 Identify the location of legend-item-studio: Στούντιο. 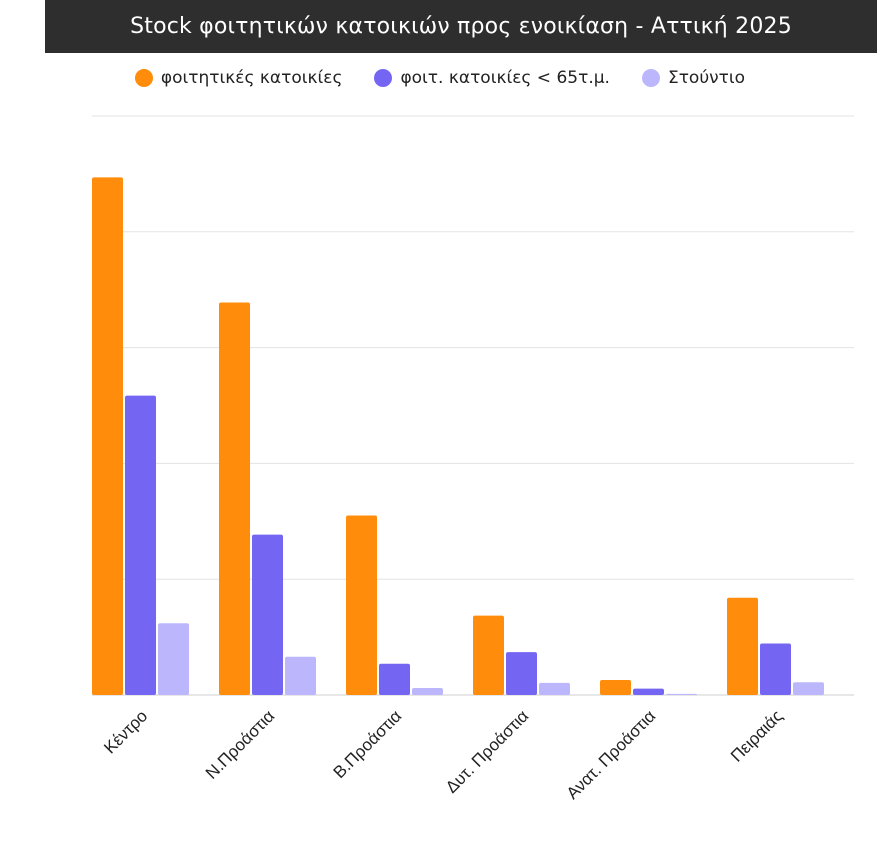
(693, 78).